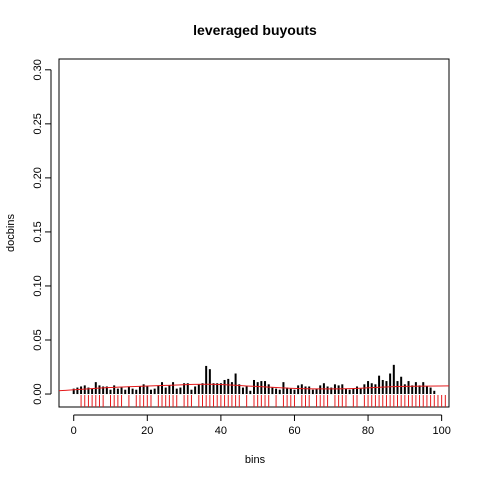 Image resolution: width=480 pixels, height=480 pixels. Describe the element at coordinates (255, 30) in the screenshot. I see `chart-title: leveraged buyouts` at that location.